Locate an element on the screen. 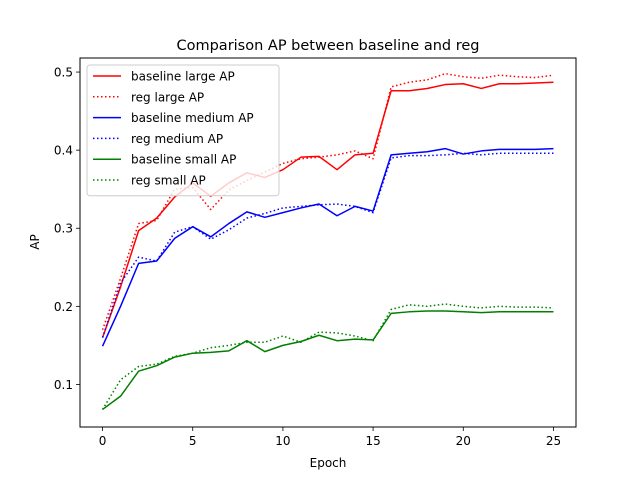  x-tick-label: 5 is located at coordinates (193, 441).